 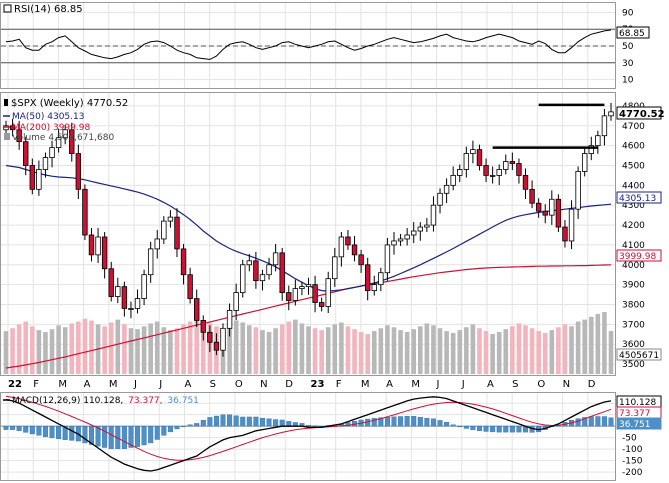 What do you see at coordinates (415, 384) in the screenshot?
I see `x-tick-label: M` at bounding box center [415, 384].